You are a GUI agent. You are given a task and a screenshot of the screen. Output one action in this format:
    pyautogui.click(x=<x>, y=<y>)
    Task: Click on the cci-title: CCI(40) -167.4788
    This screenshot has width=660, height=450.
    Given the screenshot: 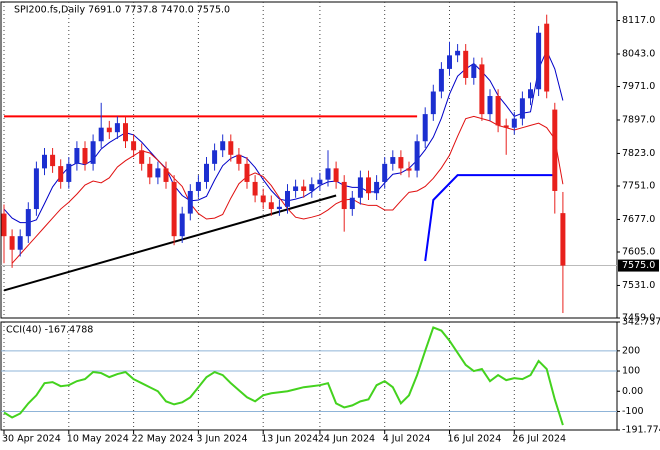 What is the action you would take?
    pyautogui.click(x=49, y=330)
    